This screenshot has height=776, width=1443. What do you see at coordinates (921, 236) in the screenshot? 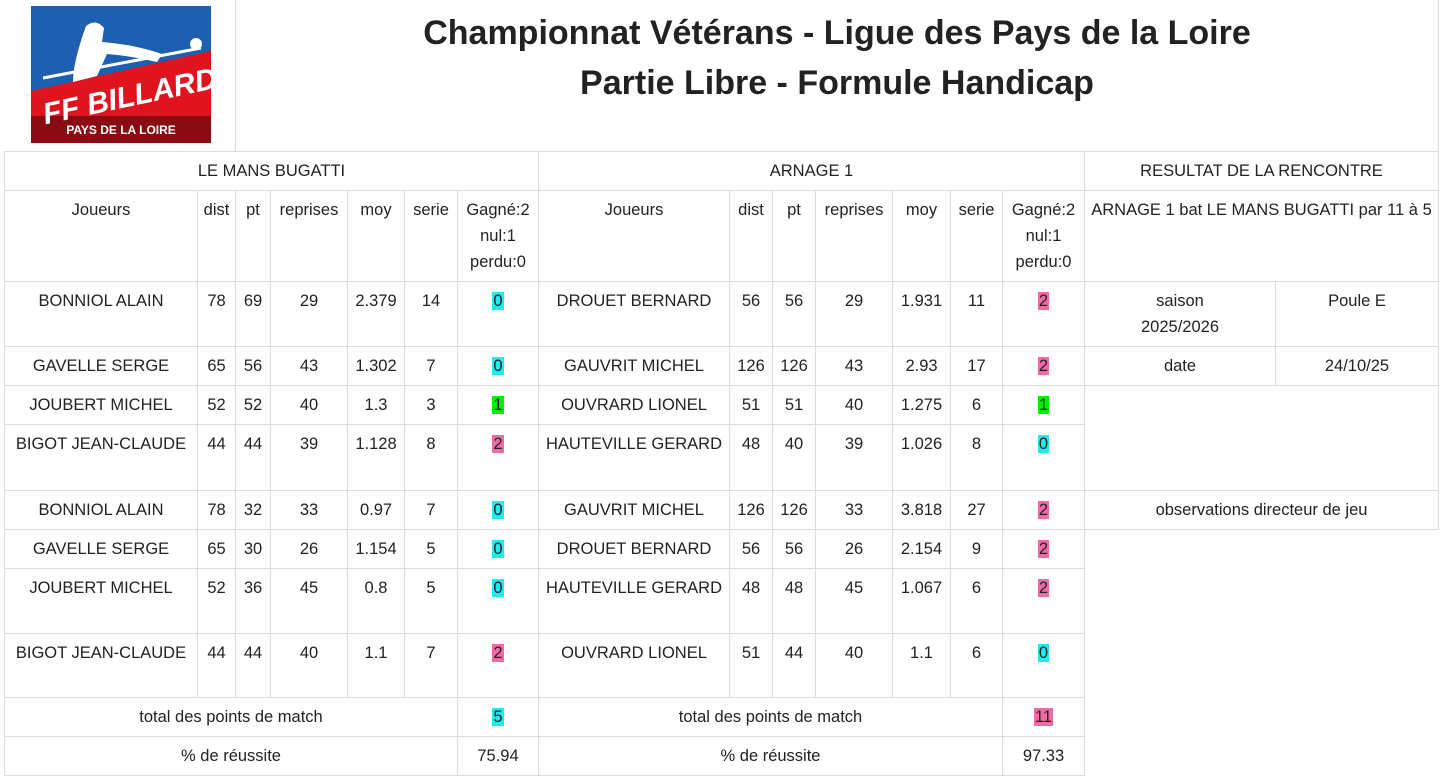
I see `away-col-moy: moy` at bounding box center [921, 236].